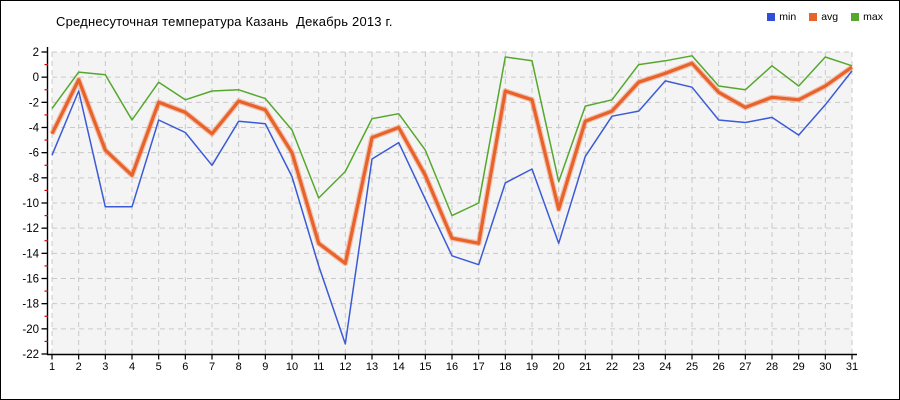 Image resolution: width=900 pixels, height=400 pixels. What do you see at coordinates (612, 367) in the screenshot?
I see `x-tick-label: 22` at bounding box center [612, 367].